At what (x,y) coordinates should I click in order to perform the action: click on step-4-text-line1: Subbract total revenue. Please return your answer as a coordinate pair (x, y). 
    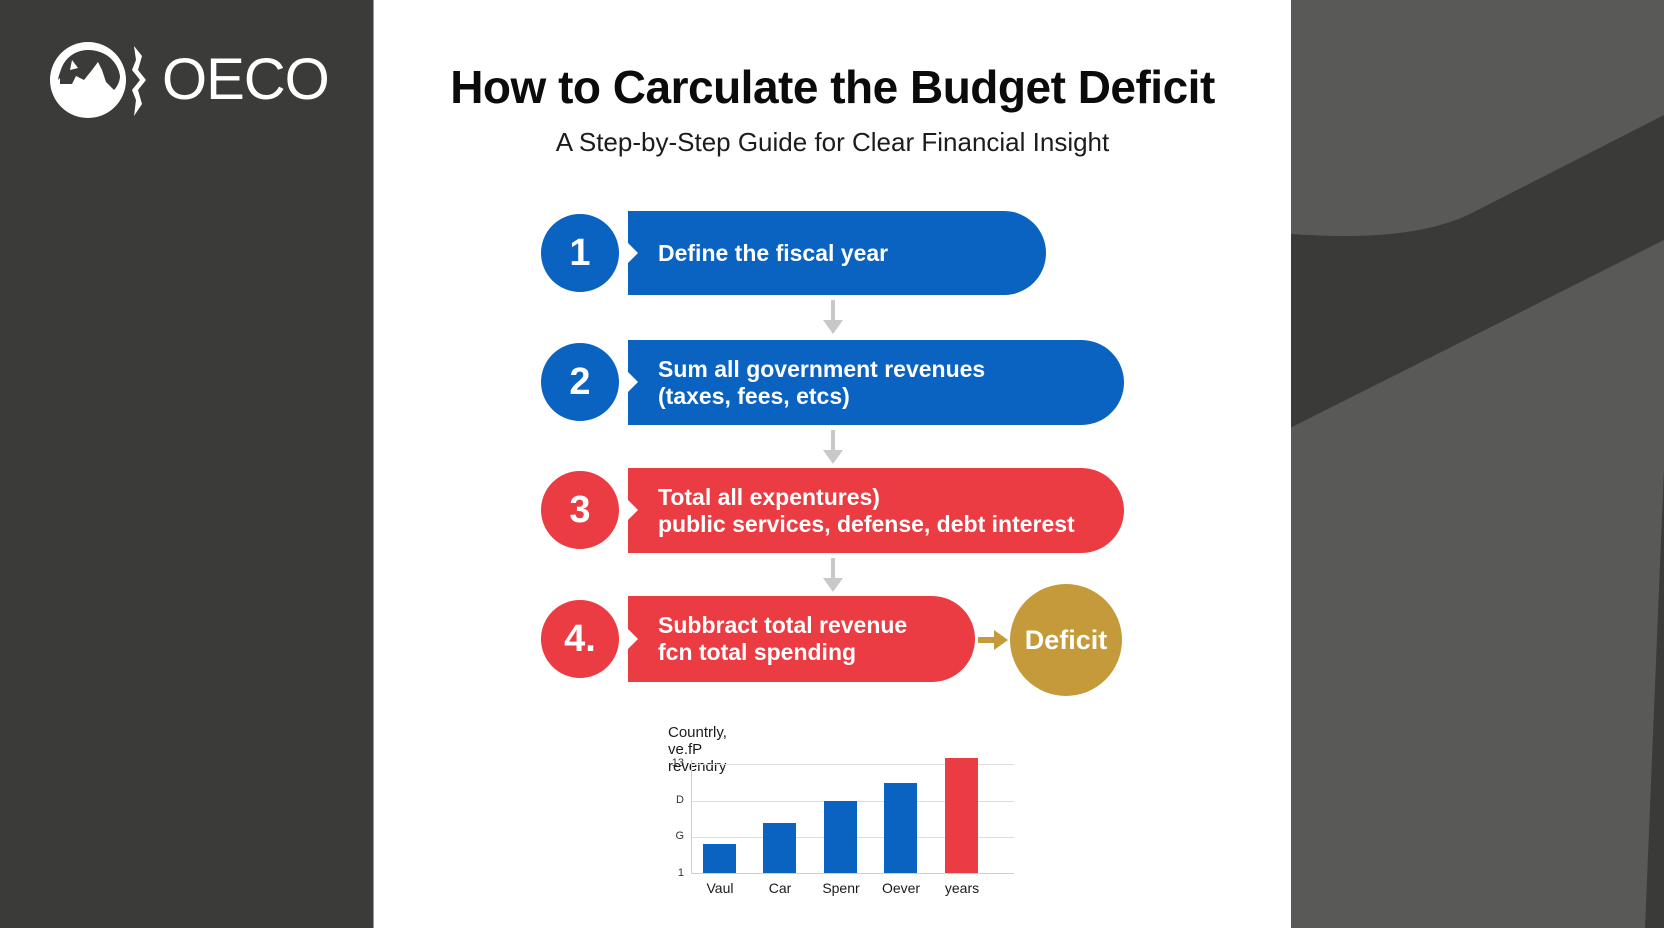
    Looking at the image, I should click on (783, 625).